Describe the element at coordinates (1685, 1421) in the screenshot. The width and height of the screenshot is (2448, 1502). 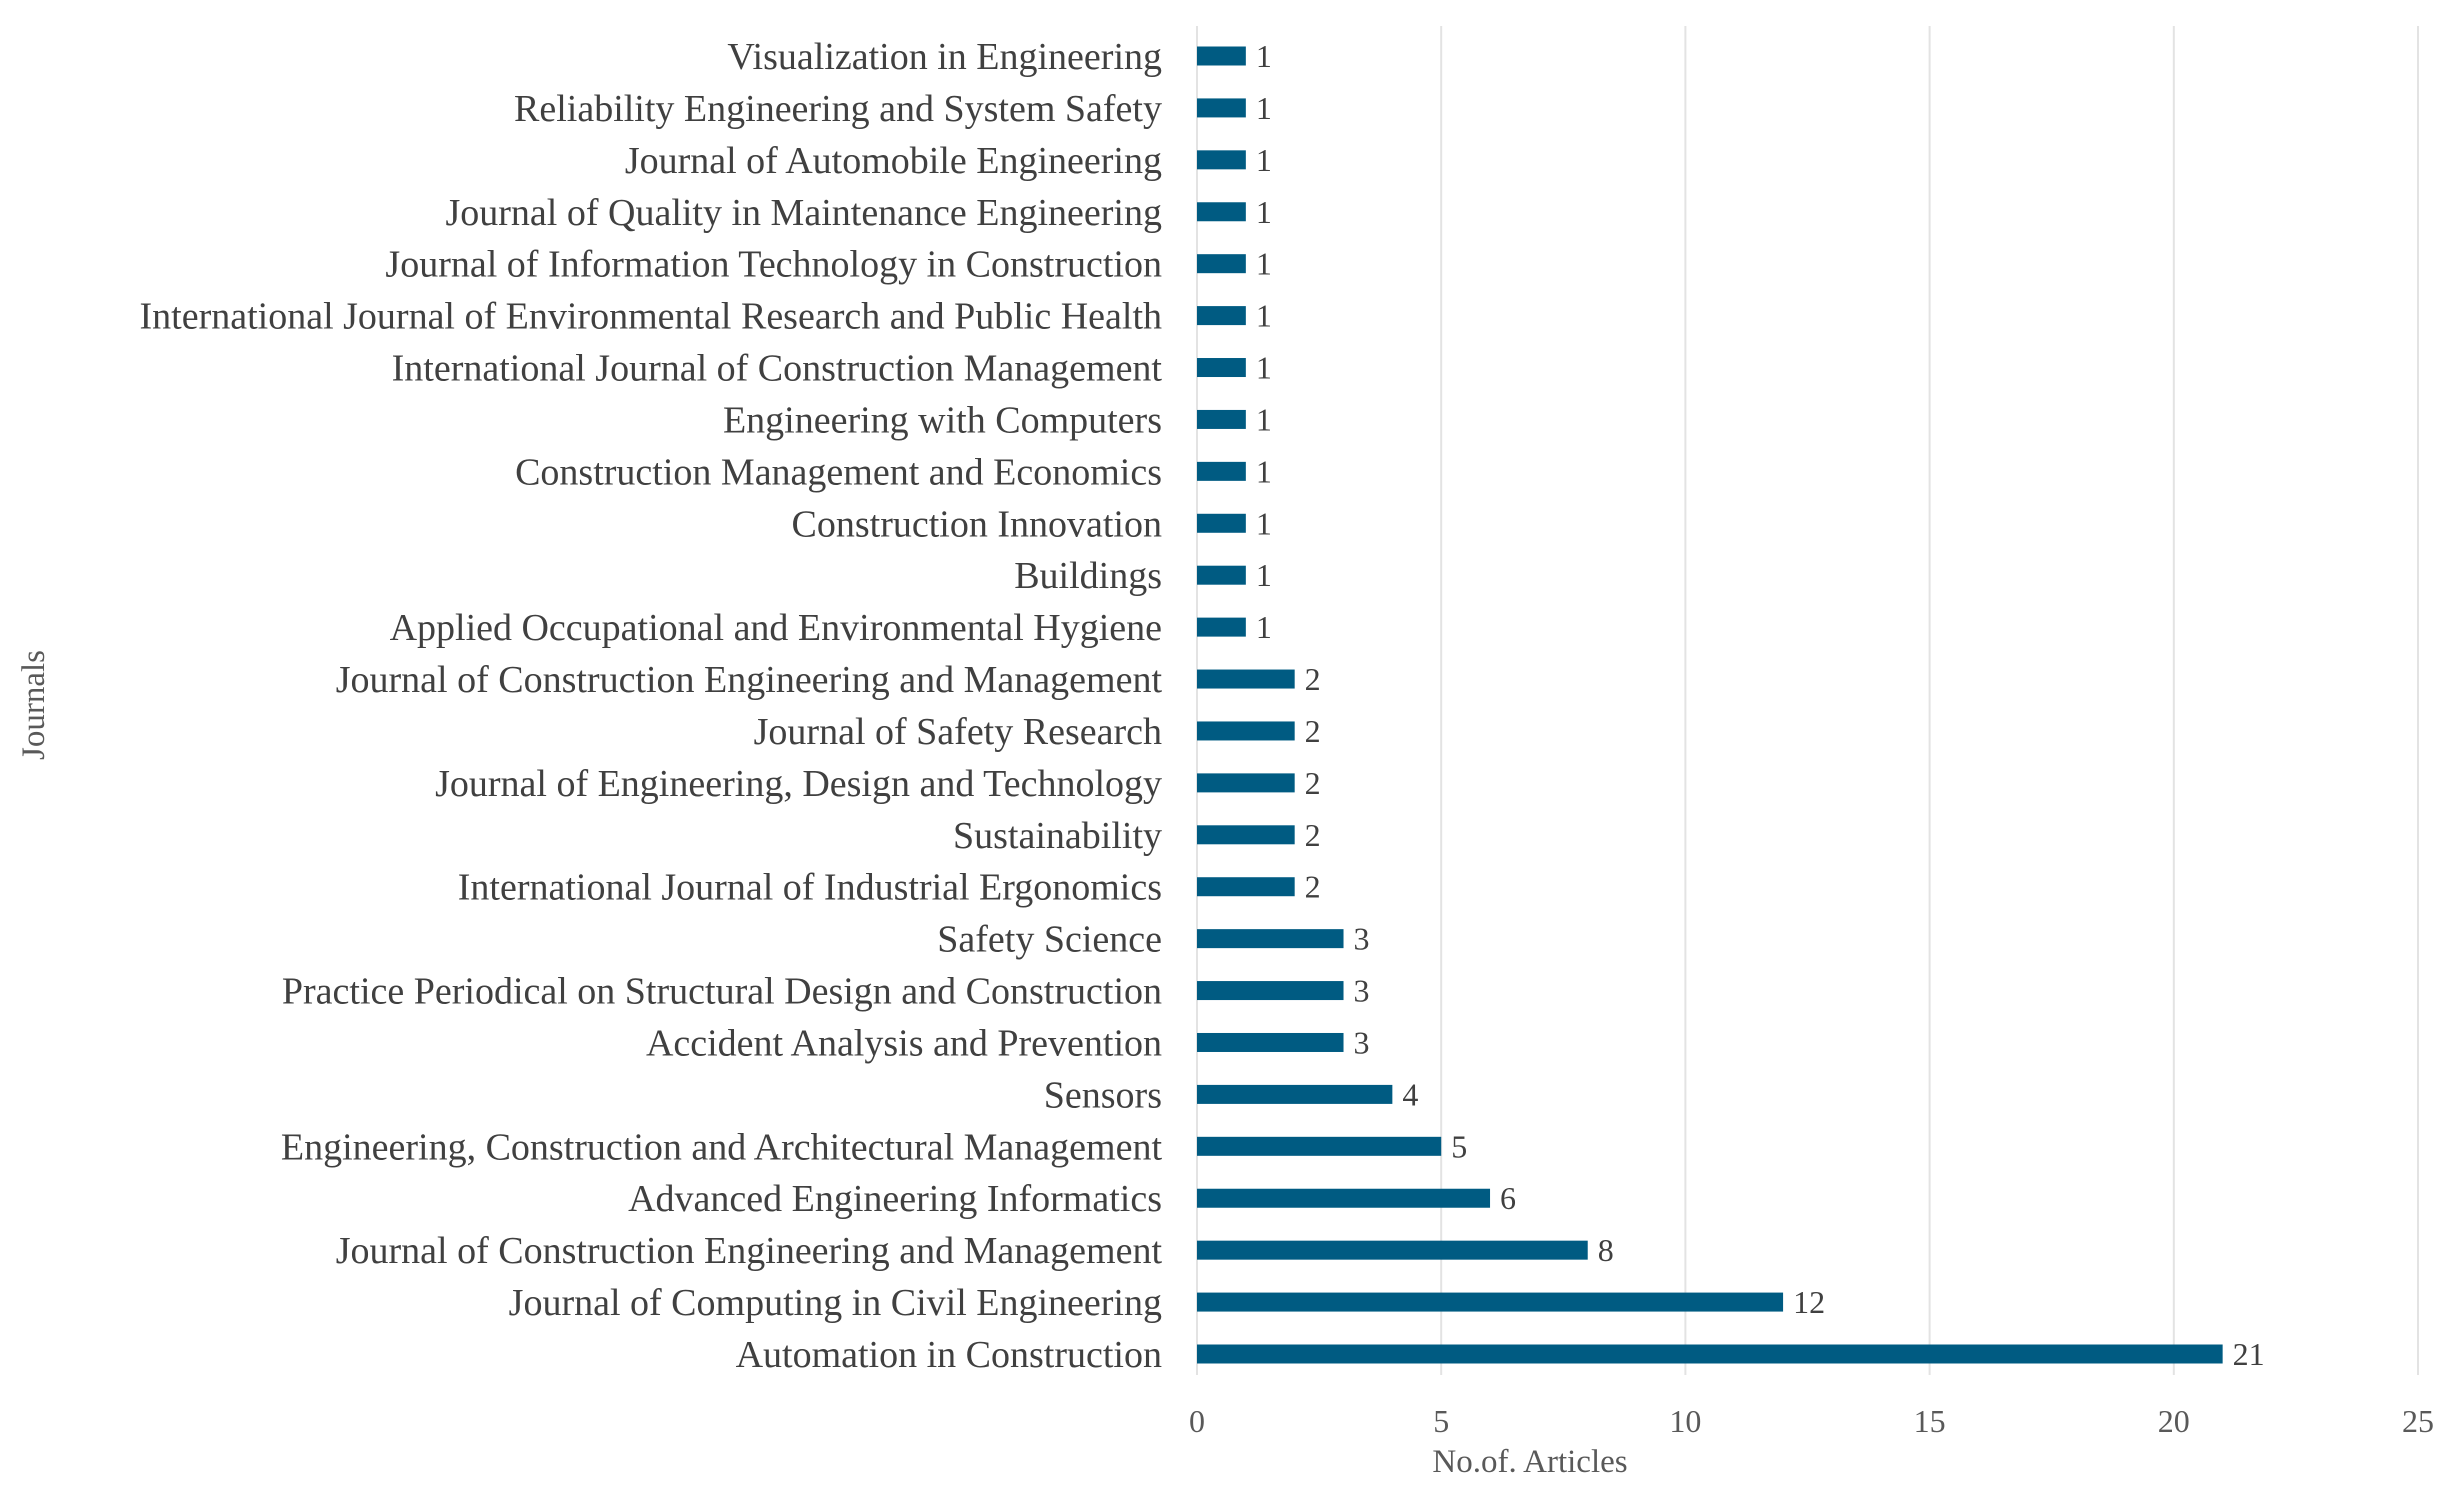
I see `x-tick-label: 10` at that location.